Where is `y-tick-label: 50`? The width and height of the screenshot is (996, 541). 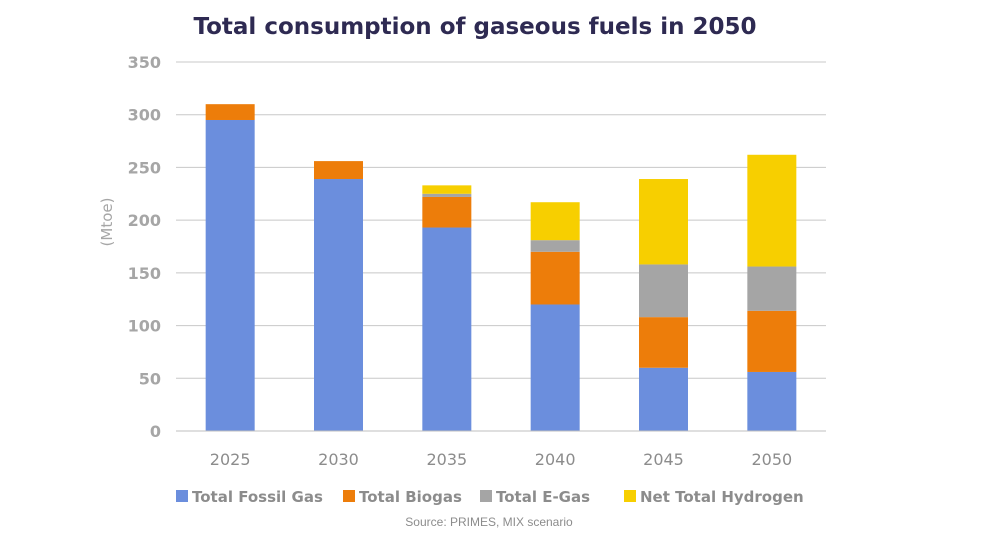
y-tick-label: 50 is located at coordinates (150, 378).